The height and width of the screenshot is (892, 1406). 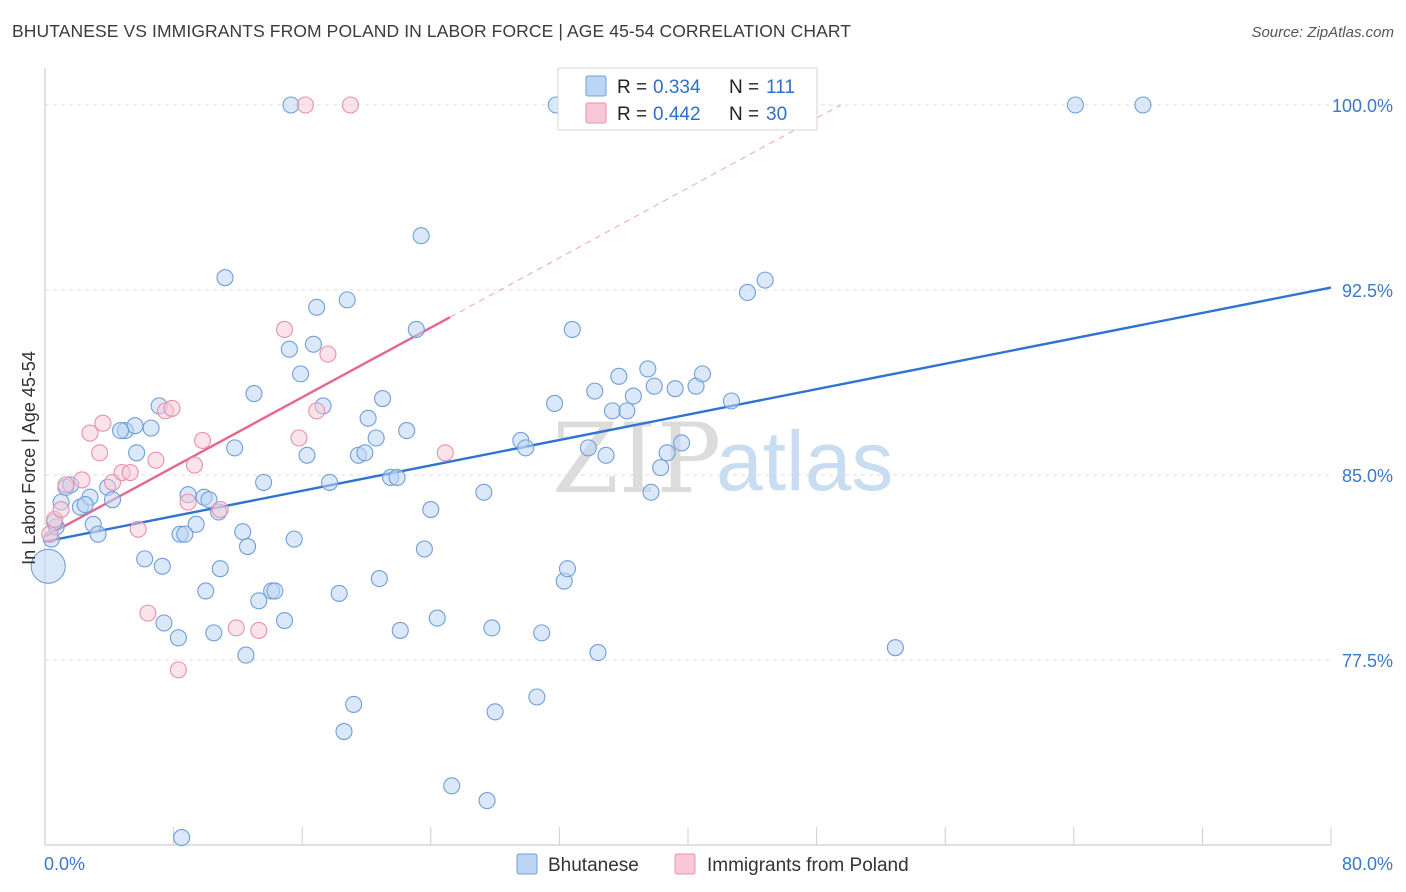 I want to click on legend-r-value: 0.334, so click(x=677, y=87).